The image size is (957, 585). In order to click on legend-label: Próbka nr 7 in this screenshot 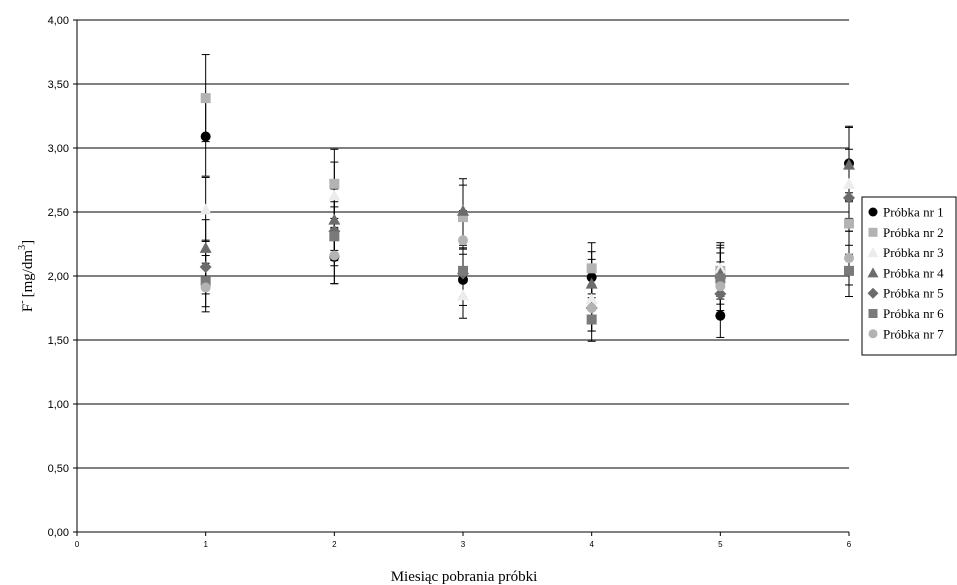, I will do `click(913, 333)`.